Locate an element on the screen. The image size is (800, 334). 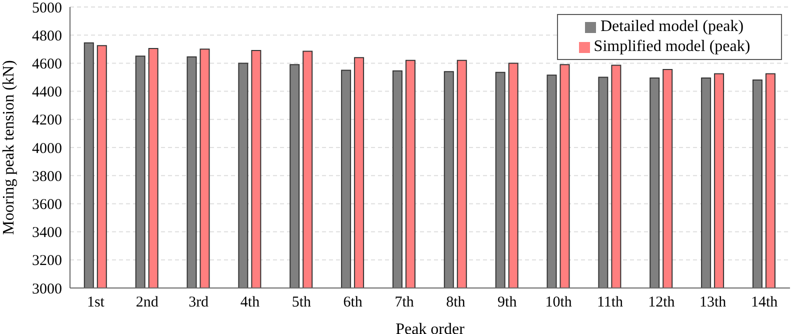
y-tick-label: 3000 is located at coordinates (47, 289).